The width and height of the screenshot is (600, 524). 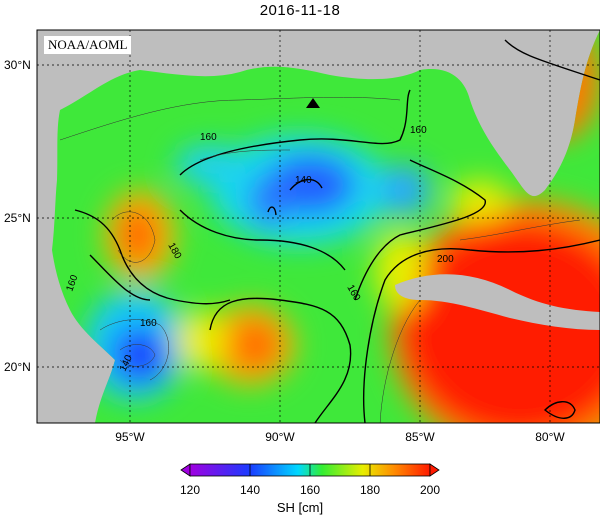 What do you see at coordinates (303, 180) in the screenshot?
I see `svg-text: 140` at bounding box center [303, 180].